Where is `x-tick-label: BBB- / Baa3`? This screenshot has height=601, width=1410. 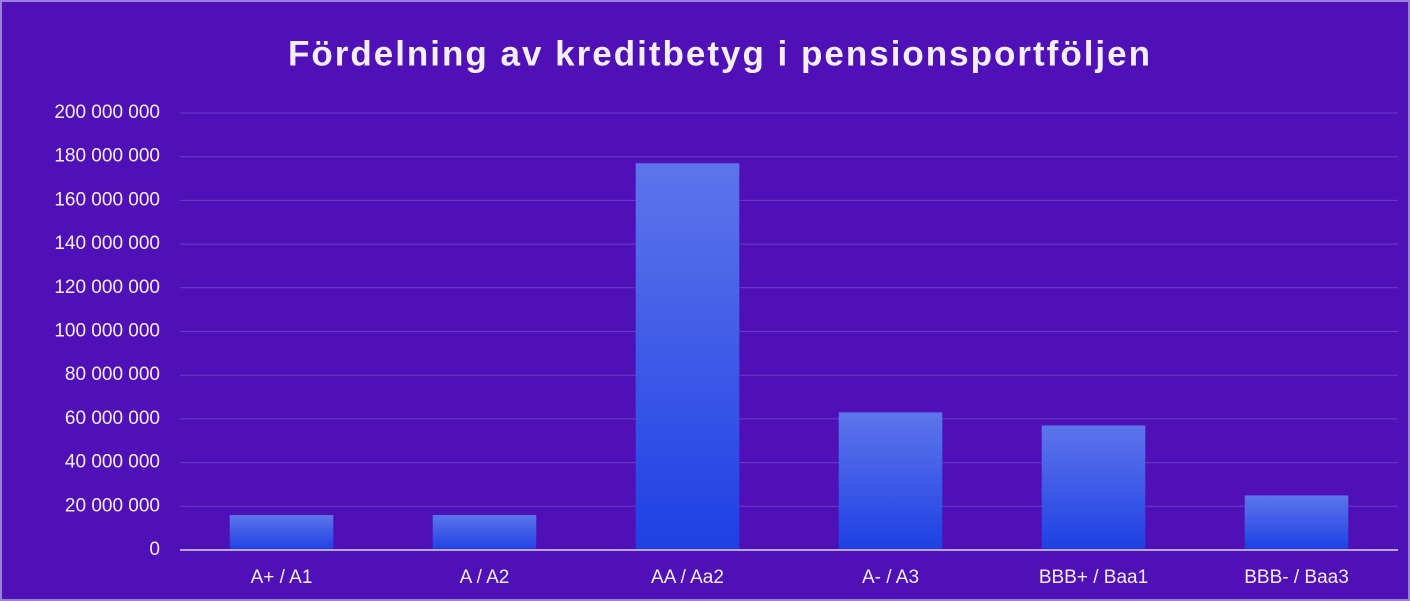
x-tick-label: BBB- / Baa3 is located at coordinates (1296, 577).